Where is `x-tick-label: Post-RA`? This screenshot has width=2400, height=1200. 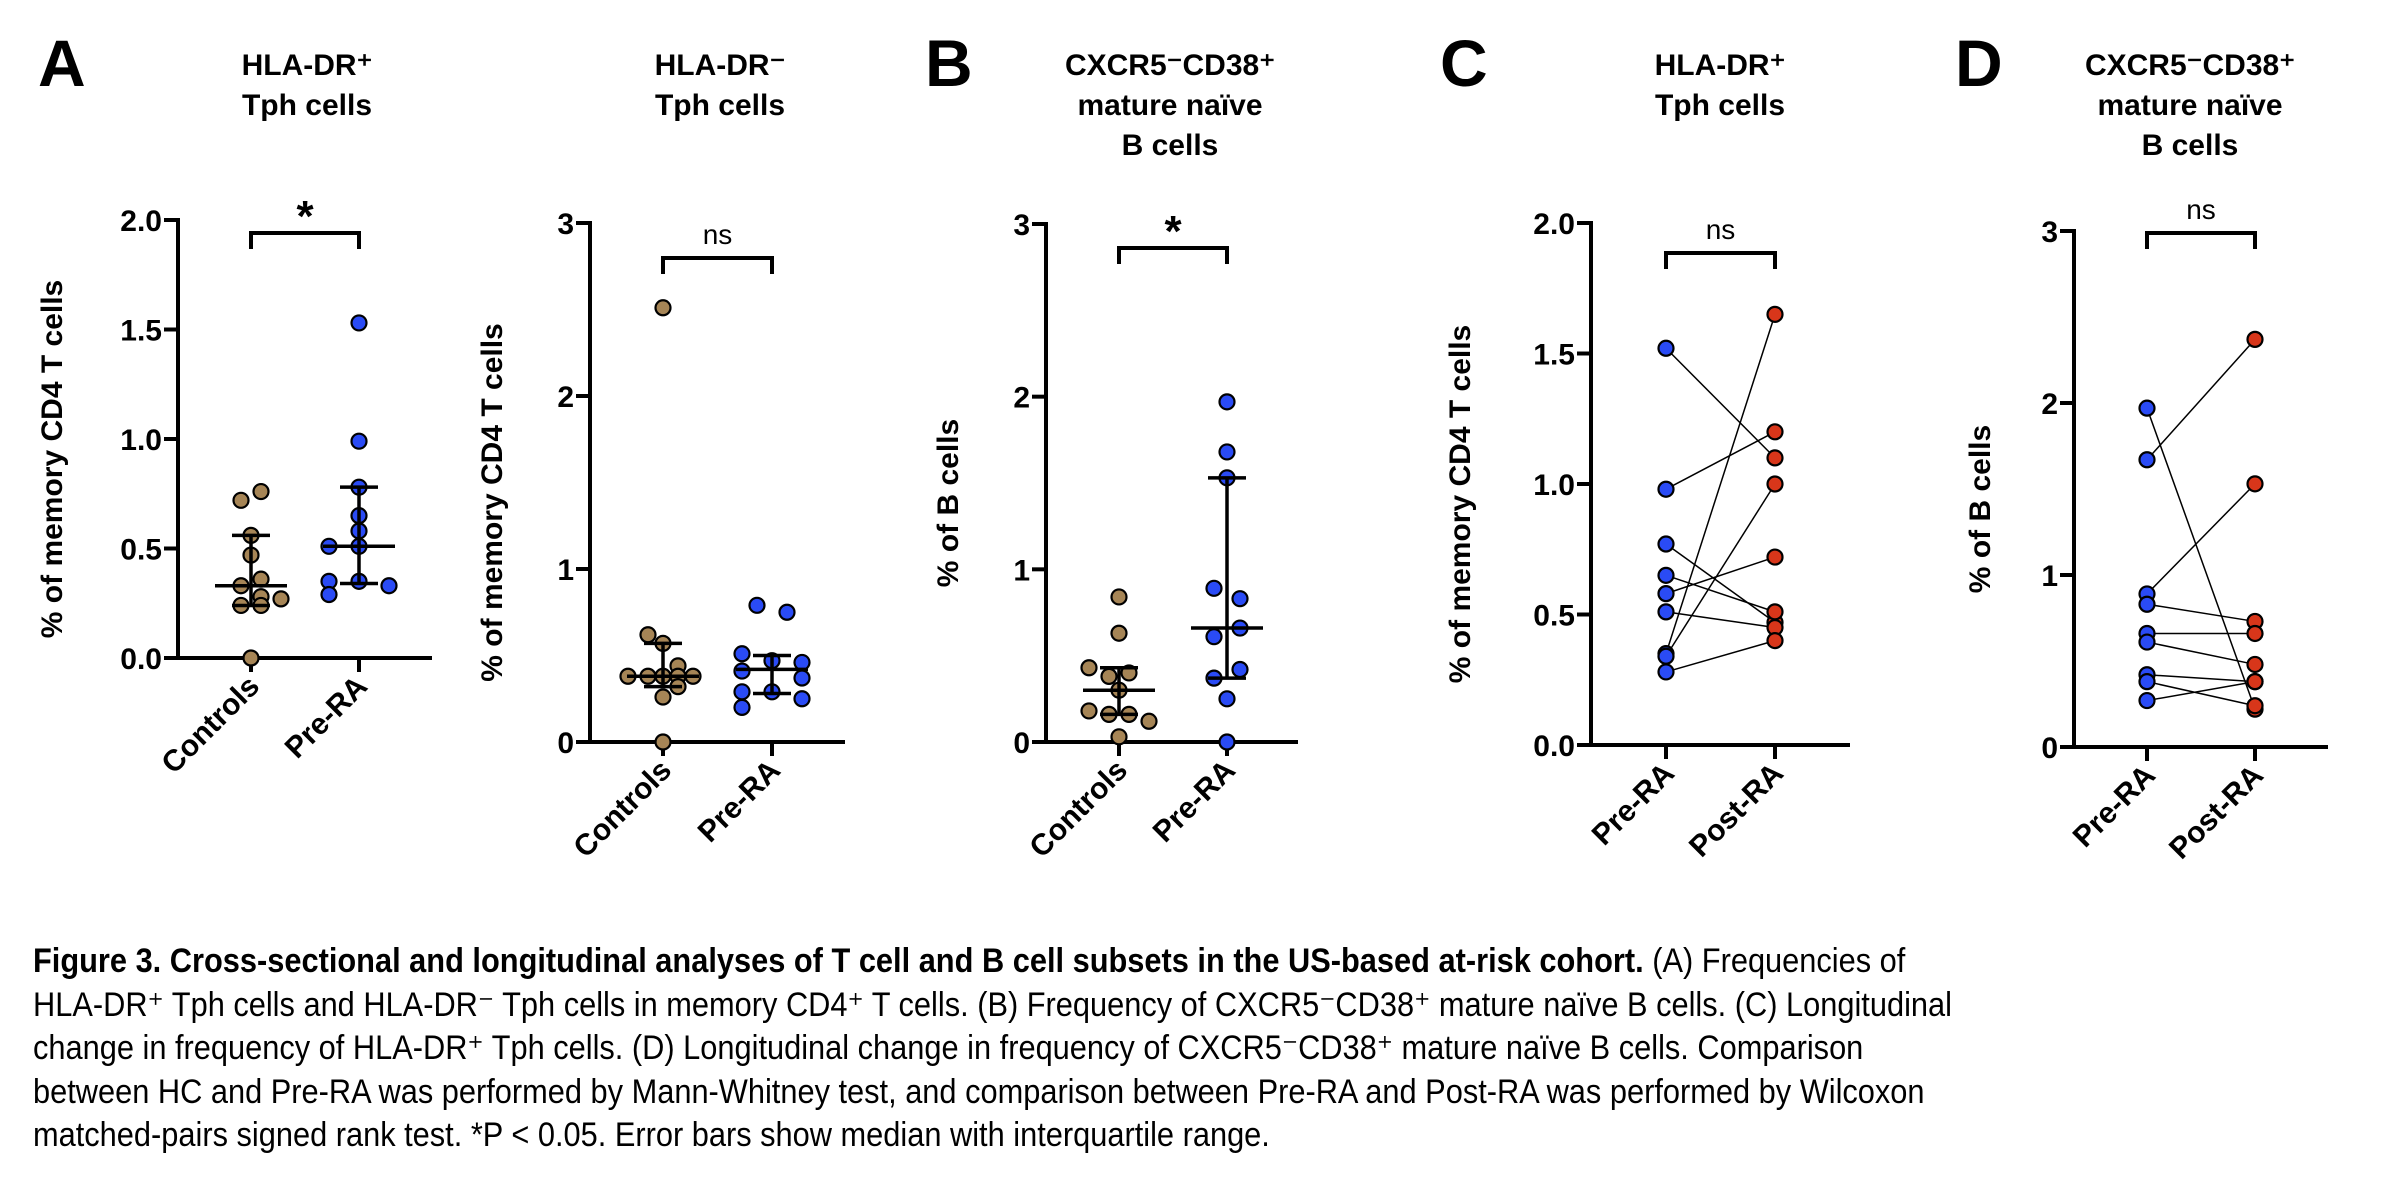
x-tick-label: Post-RA is located at coordinates (1736, 810).